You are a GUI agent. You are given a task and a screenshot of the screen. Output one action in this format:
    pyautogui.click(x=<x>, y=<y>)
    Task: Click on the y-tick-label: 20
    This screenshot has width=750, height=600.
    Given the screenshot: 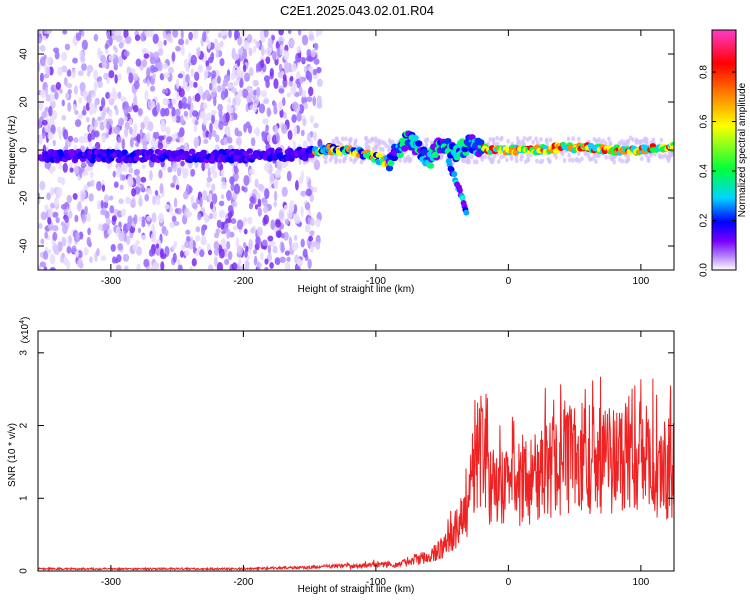 What is the action you would take?
    pyautogui.click(x=24, y=102)
    